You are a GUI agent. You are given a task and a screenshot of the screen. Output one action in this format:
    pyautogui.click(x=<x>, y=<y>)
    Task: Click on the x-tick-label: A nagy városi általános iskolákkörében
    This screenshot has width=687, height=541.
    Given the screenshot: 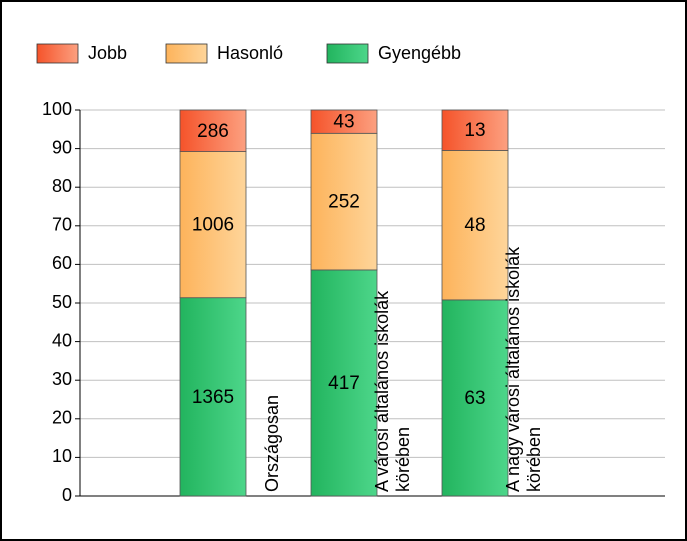 What is the action you would take?
    pyautogui.click(x=523, y=369)
    